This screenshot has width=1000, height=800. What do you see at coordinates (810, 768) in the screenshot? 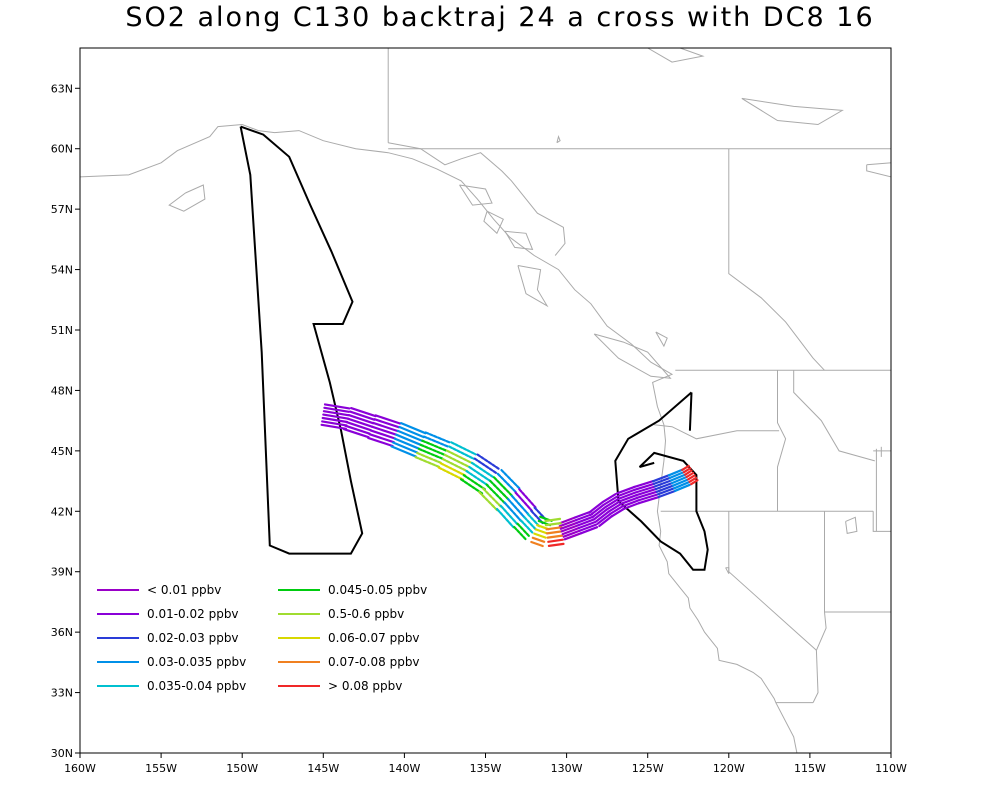
I see `x-tick-label: 115W` at bounding box center [810, 768].